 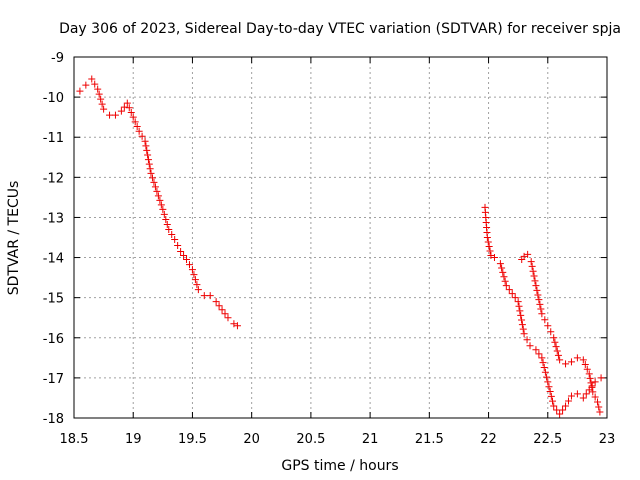 I want to click on x-tick-label: 22.5, so click(x=547, y=439).